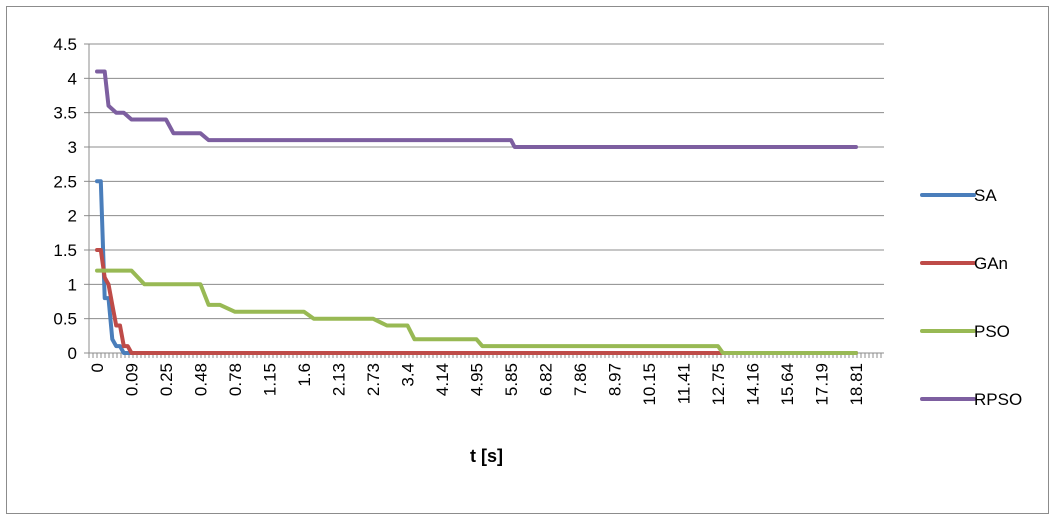  I want to click on y-tick-label: 0.5, so click(65, 319).